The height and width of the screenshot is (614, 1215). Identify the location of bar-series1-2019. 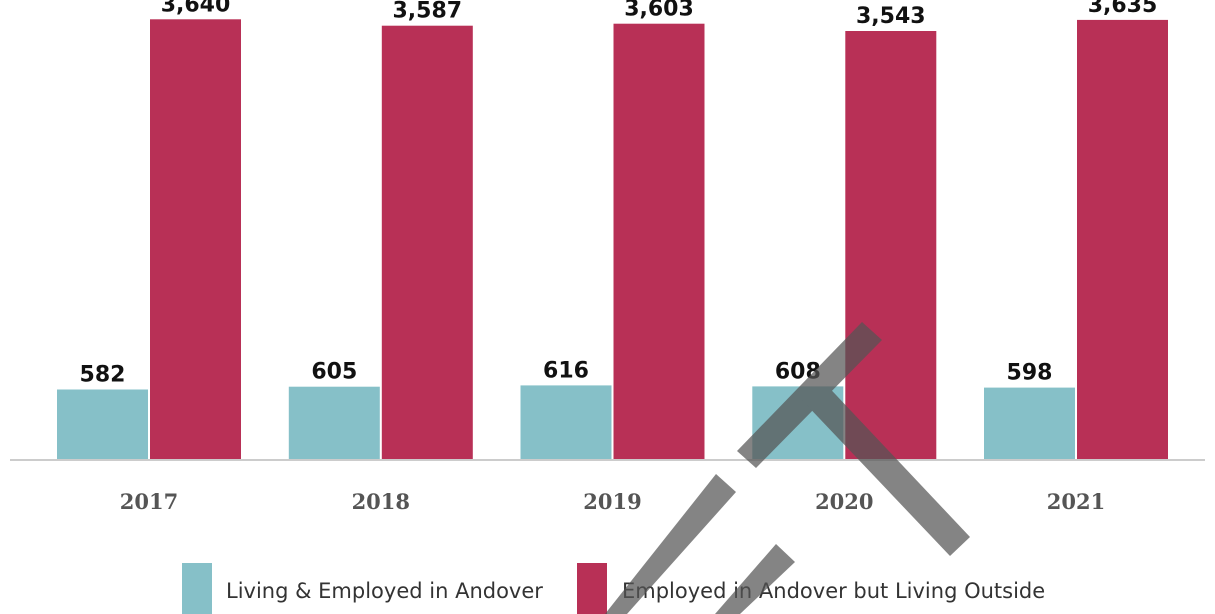
(659, 241).